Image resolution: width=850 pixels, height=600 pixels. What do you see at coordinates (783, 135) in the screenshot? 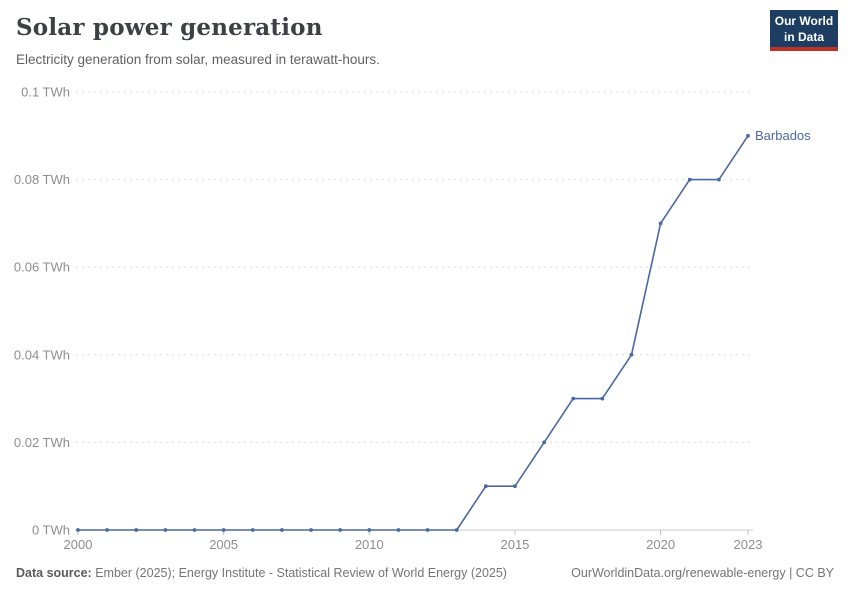
I see `series-end-label: Barbados` at bounding box center [783, 135].